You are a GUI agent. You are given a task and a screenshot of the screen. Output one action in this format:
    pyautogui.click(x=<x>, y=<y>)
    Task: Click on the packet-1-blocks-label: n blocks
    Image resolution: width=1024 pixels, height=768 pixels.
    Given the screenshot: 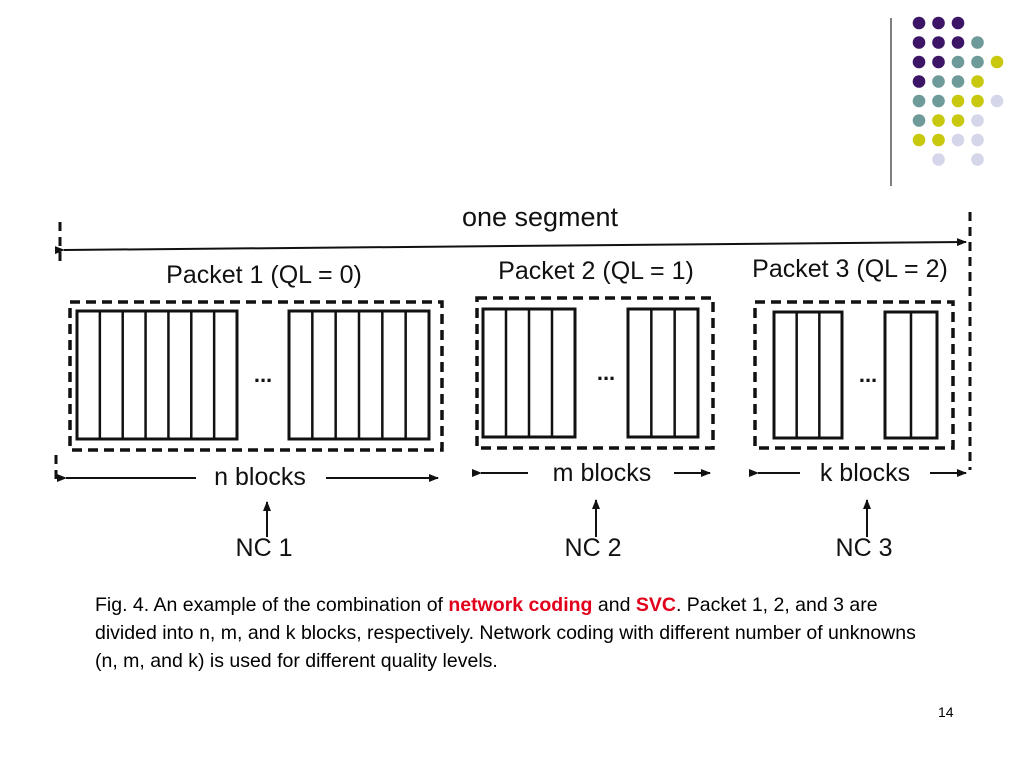 What is the action you would take?
    pyautogui.click(x=260, y=477)
    